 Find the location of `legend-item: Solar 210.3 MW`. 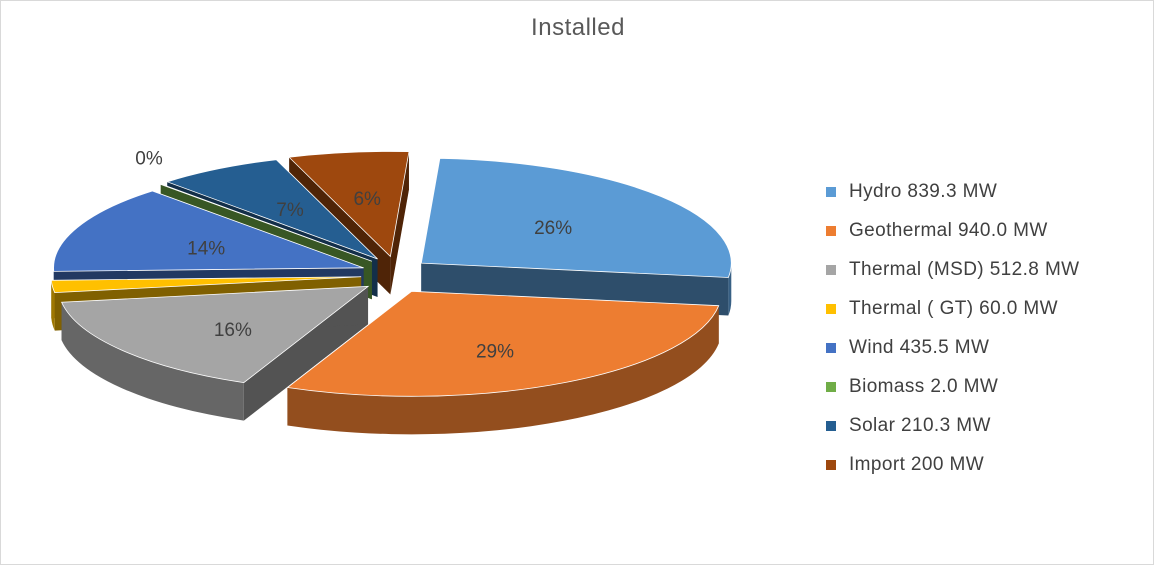

legend-item: Solar 210.3 MW is located at coordinates (953, 425).